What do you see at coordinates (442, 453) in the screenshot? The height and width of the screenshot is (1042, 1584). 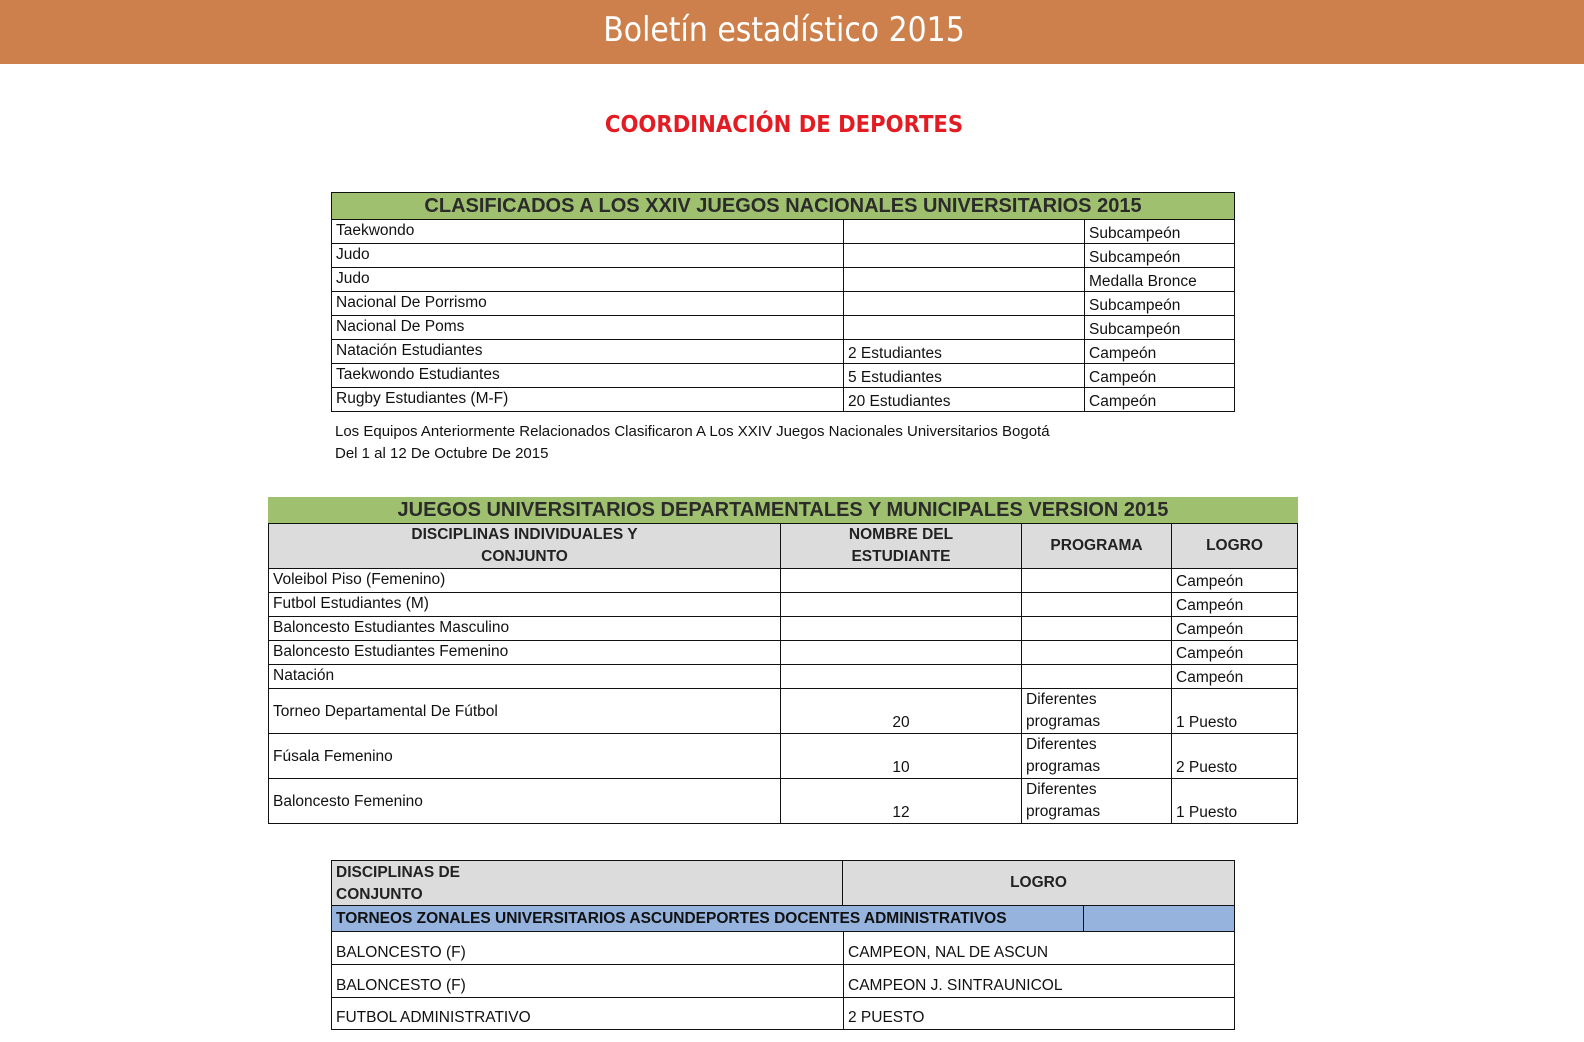 I see `table1-note-line2: Del 1 al 12 De Octubre De 2015` at bounding box center [442, 453].